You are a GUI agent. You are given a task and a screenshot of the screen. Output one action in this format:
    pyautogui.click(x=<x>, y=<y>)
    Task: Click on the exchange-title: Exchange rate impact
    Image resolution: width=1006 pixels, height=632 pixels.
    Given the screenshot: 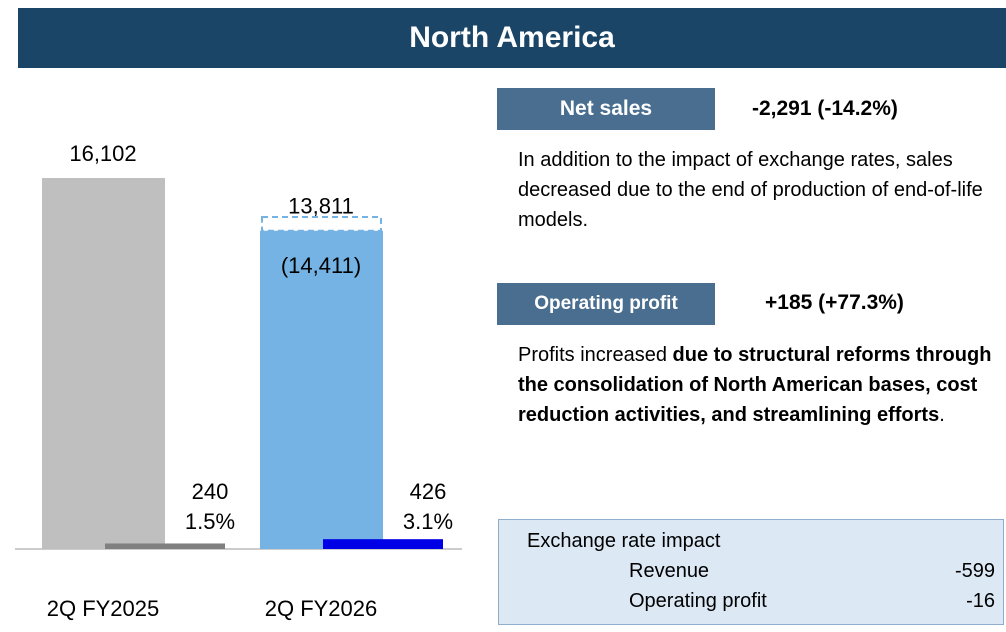 What is the action you would take?
    pyautogui.click(x=624, y=541)
    